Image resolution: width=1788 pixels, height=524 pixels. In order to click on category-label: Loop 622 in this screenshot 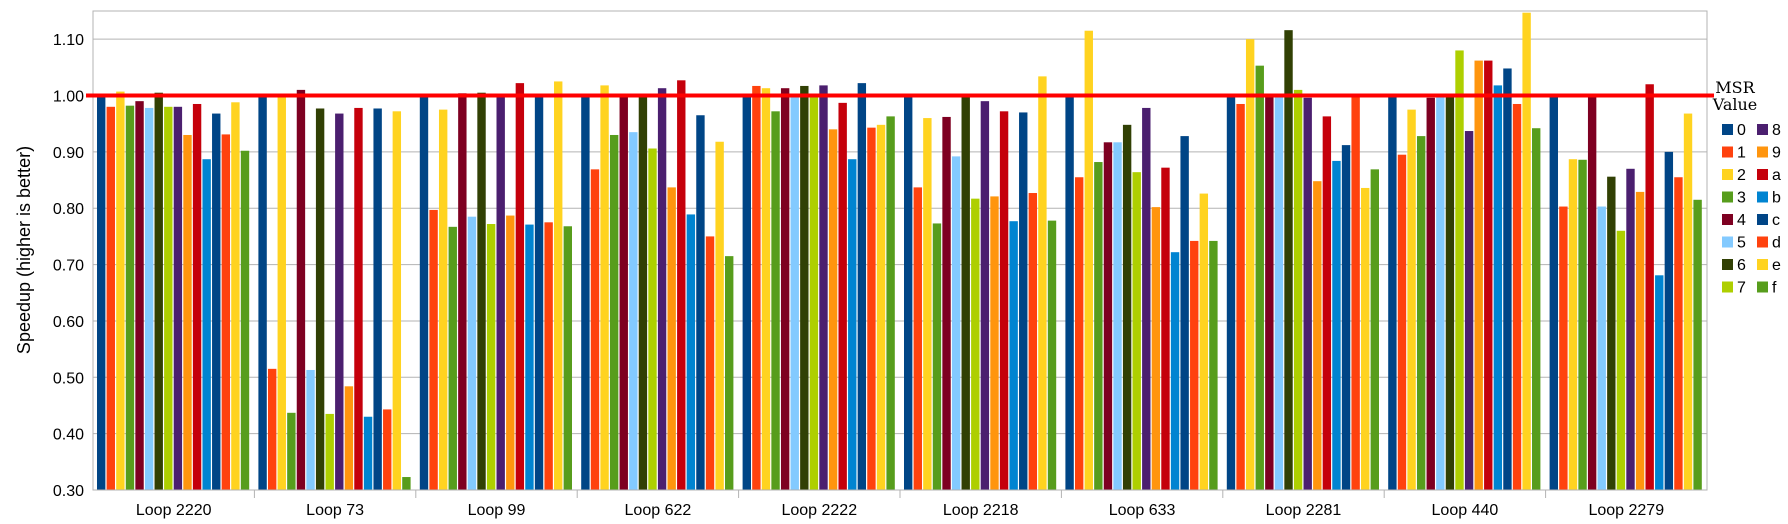, I will do `click(658, 510)`.